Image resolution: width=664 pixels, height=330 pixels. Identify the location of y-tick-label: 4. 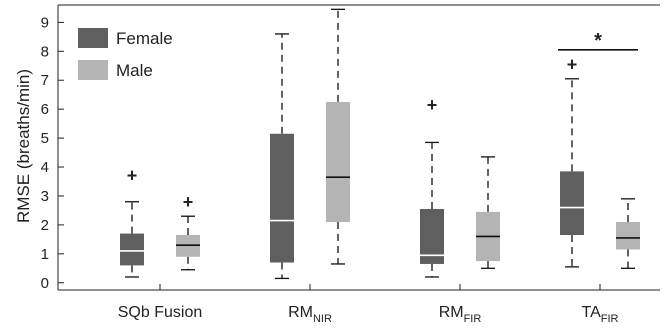
(45, 167).